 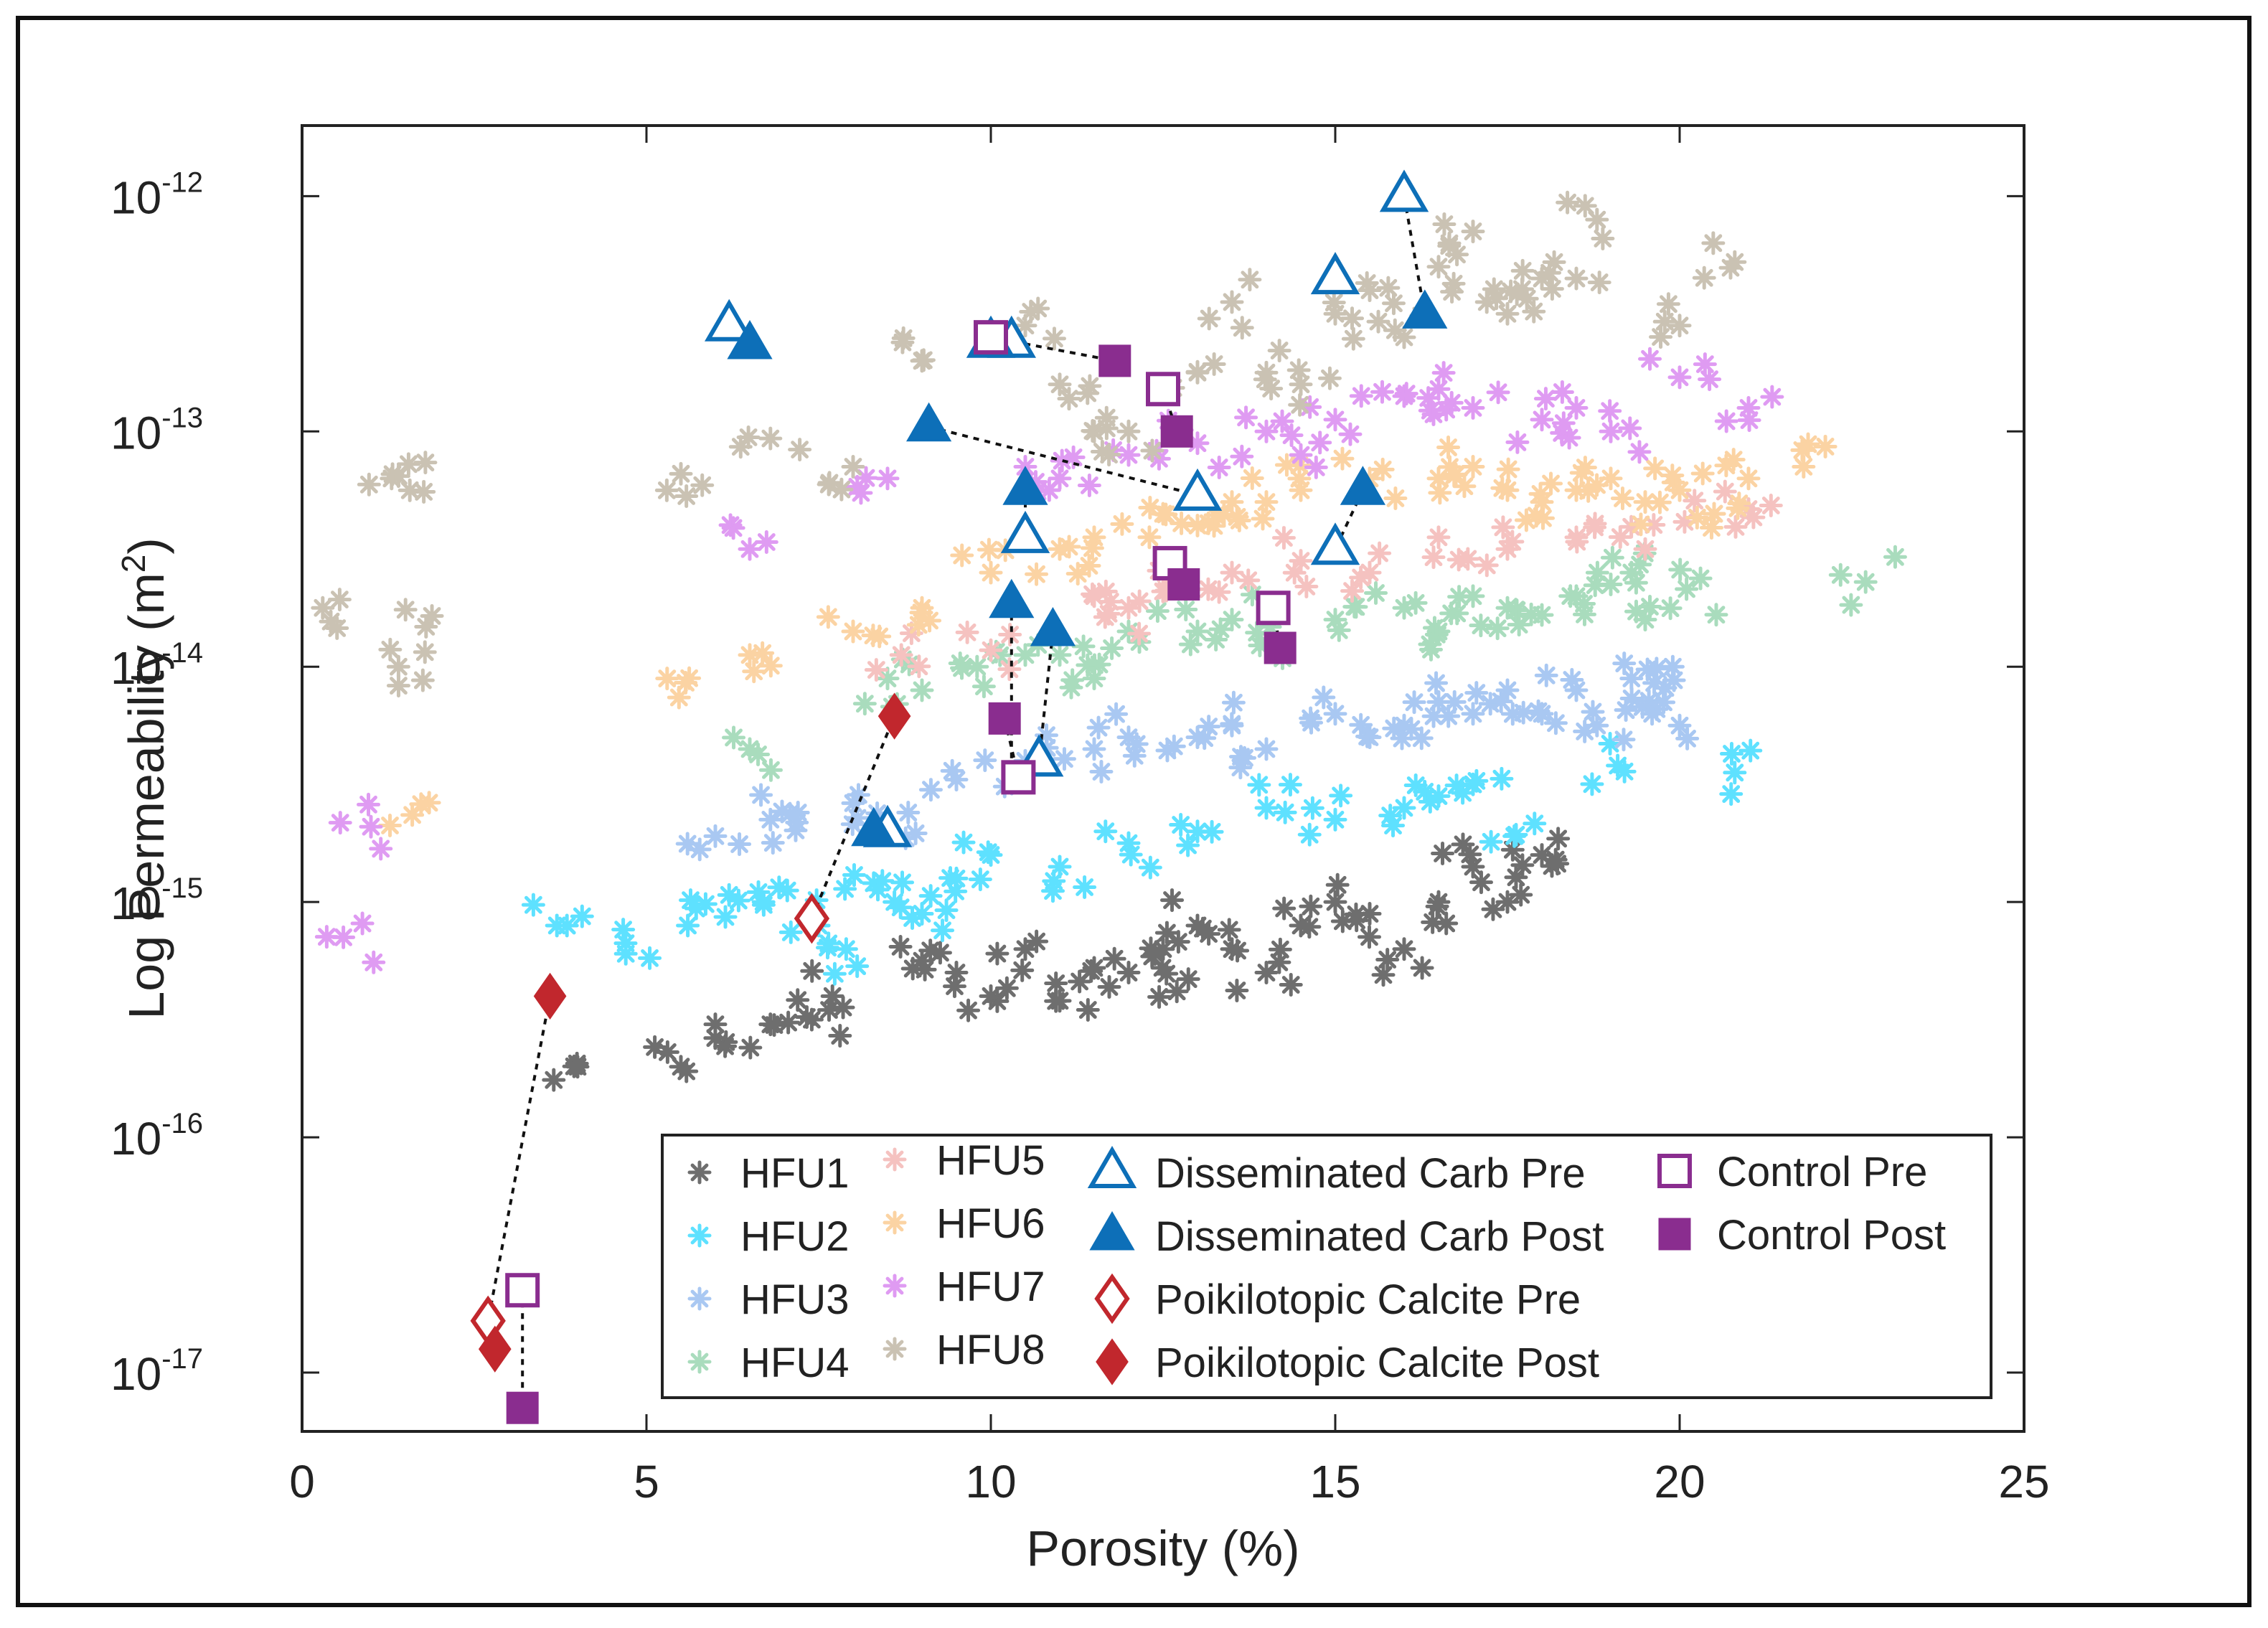 I want to click on legend-entry-poikilotopic-calcite-pre: Poikilotopic Calcite Pre, so click(x=1337, y=1298).